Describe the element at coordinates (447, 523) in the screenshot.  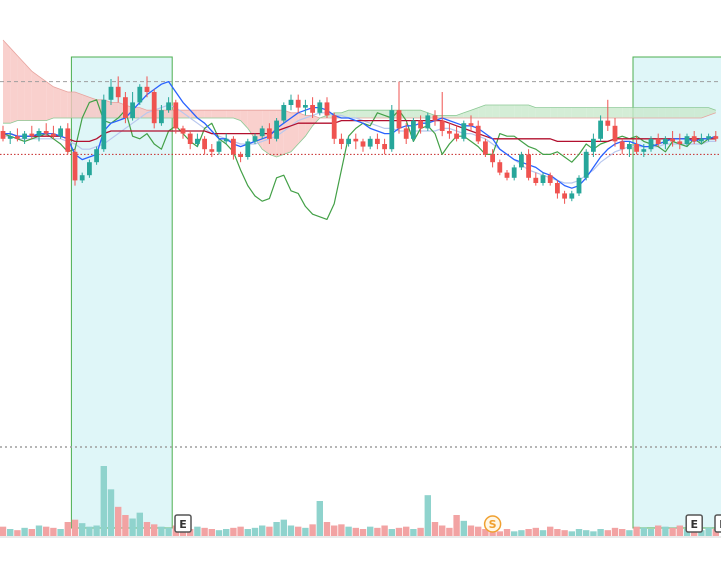
I see `event-markers: ESEE` at that location.